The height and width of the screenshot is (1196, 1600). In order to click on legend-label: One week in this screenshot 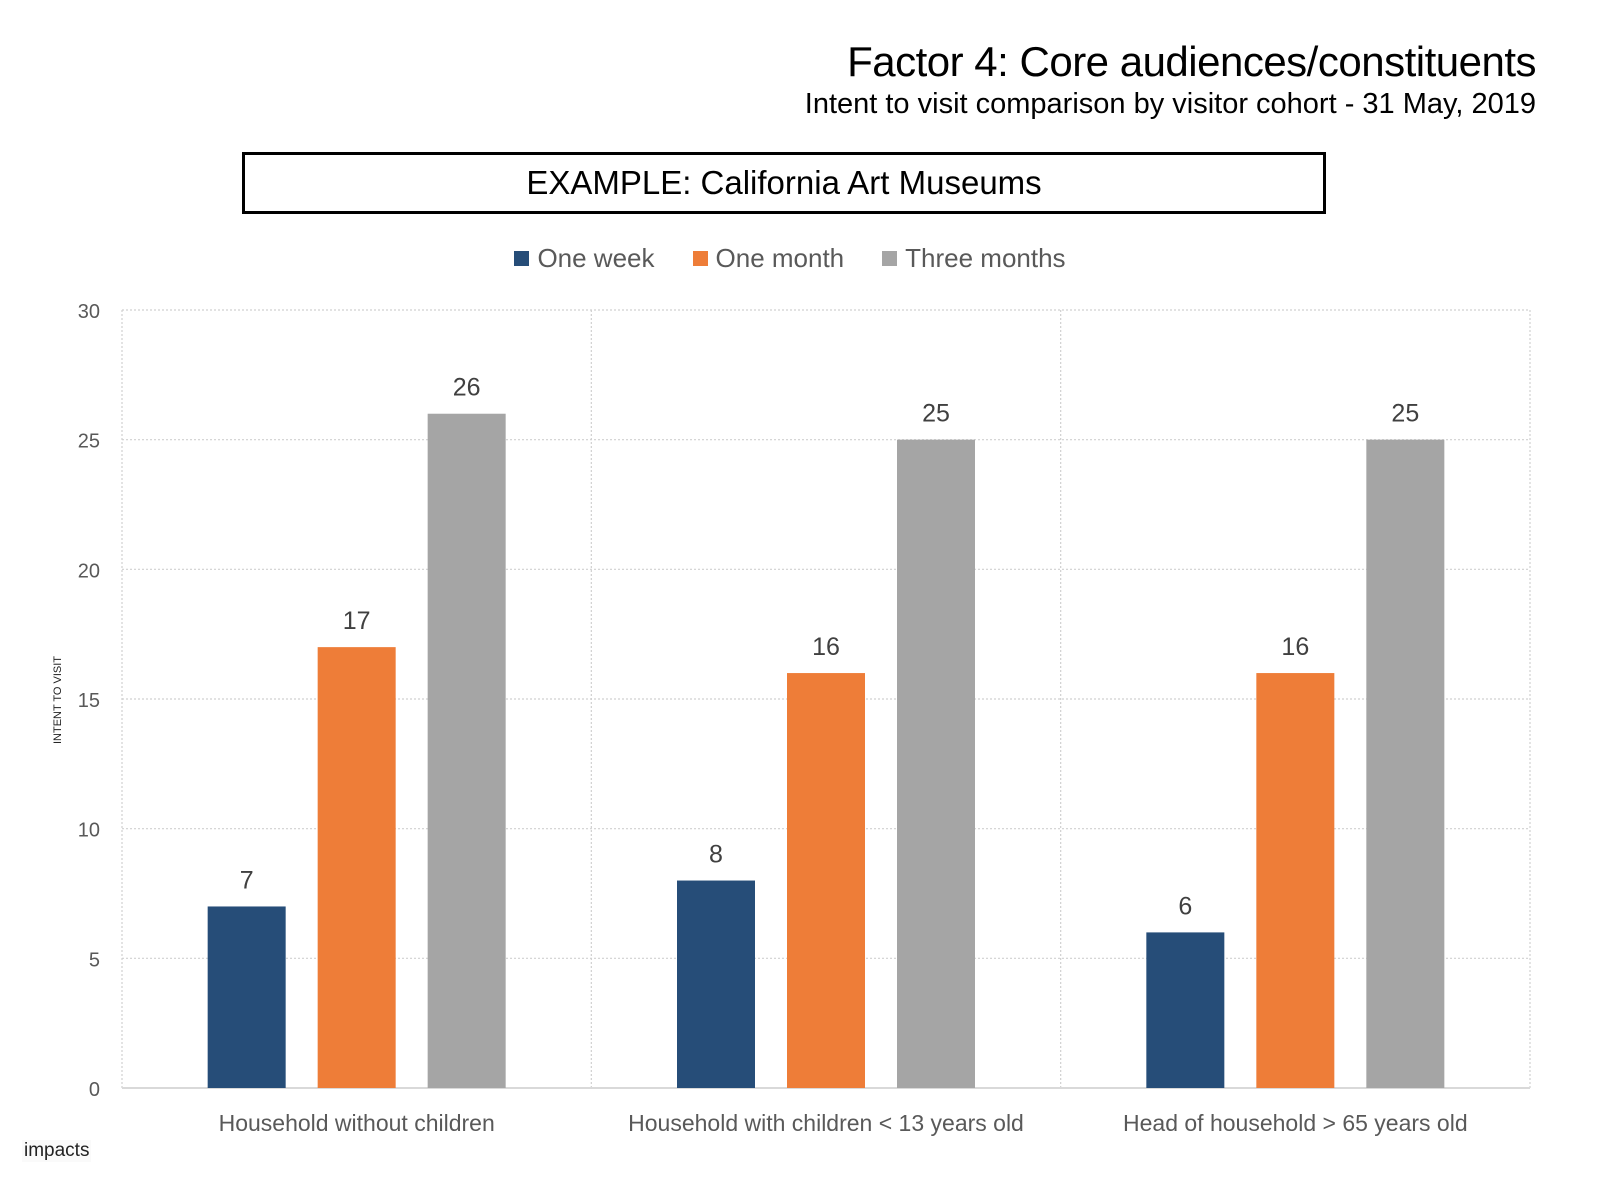, I will do `click(596, 258)`.